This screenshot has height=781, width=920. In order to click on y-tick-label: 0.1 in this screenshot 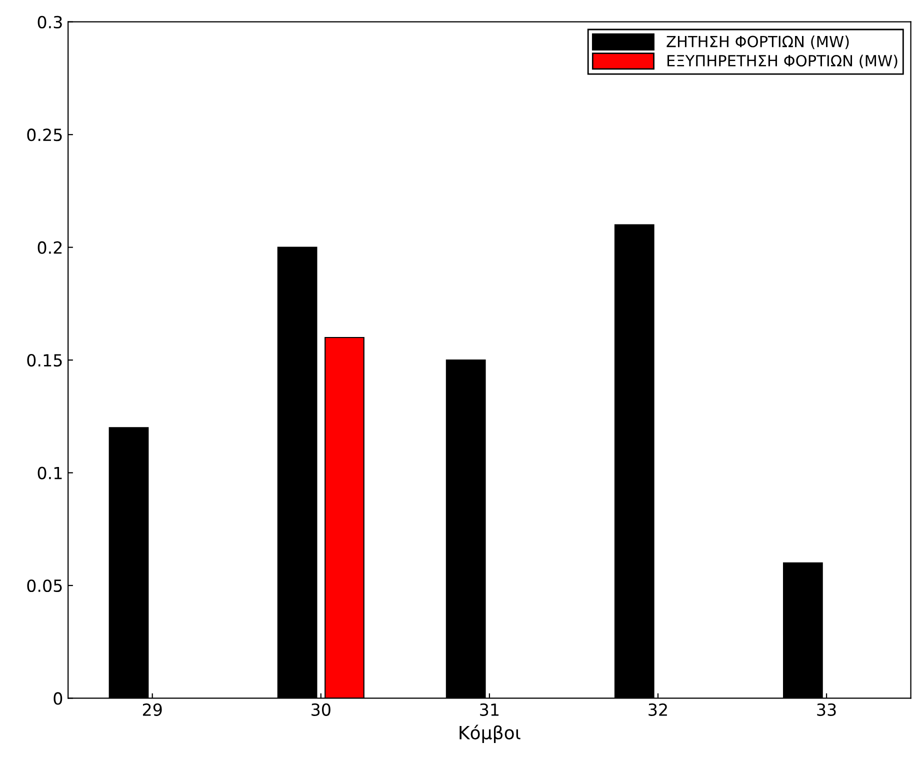, I will do `click(50, 473)`.